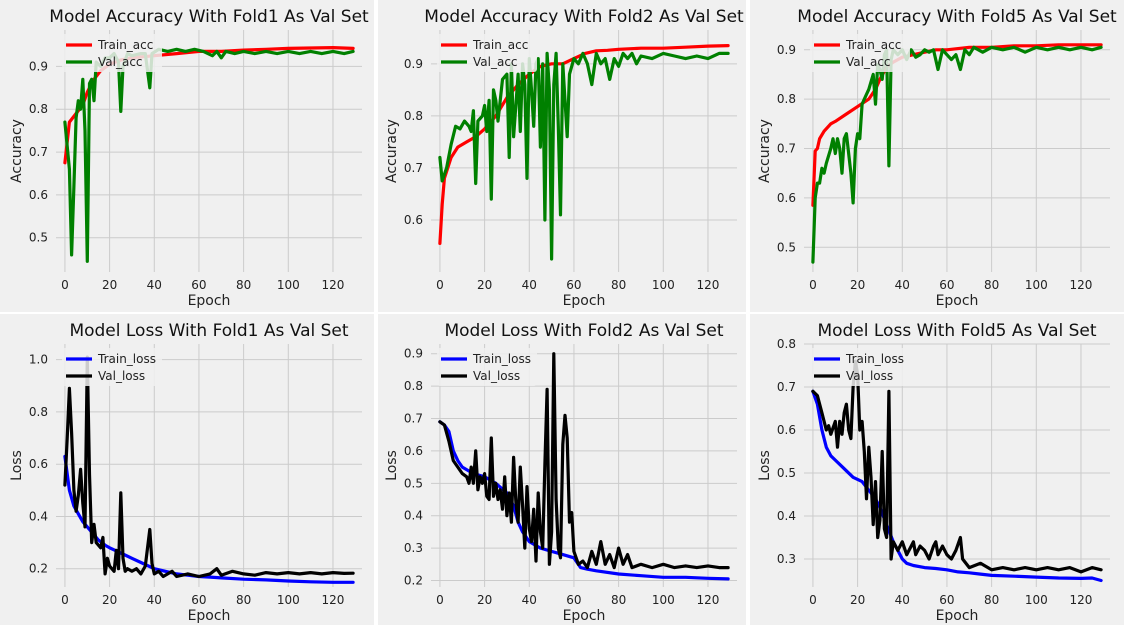 The width and height of the screenshot is (1124, 625). What do you see at coordinates (583, 331) in the screenshot?
I see `chart-title: Model Loss With Fold2 As Val Set` at bounding box center [583, 331].